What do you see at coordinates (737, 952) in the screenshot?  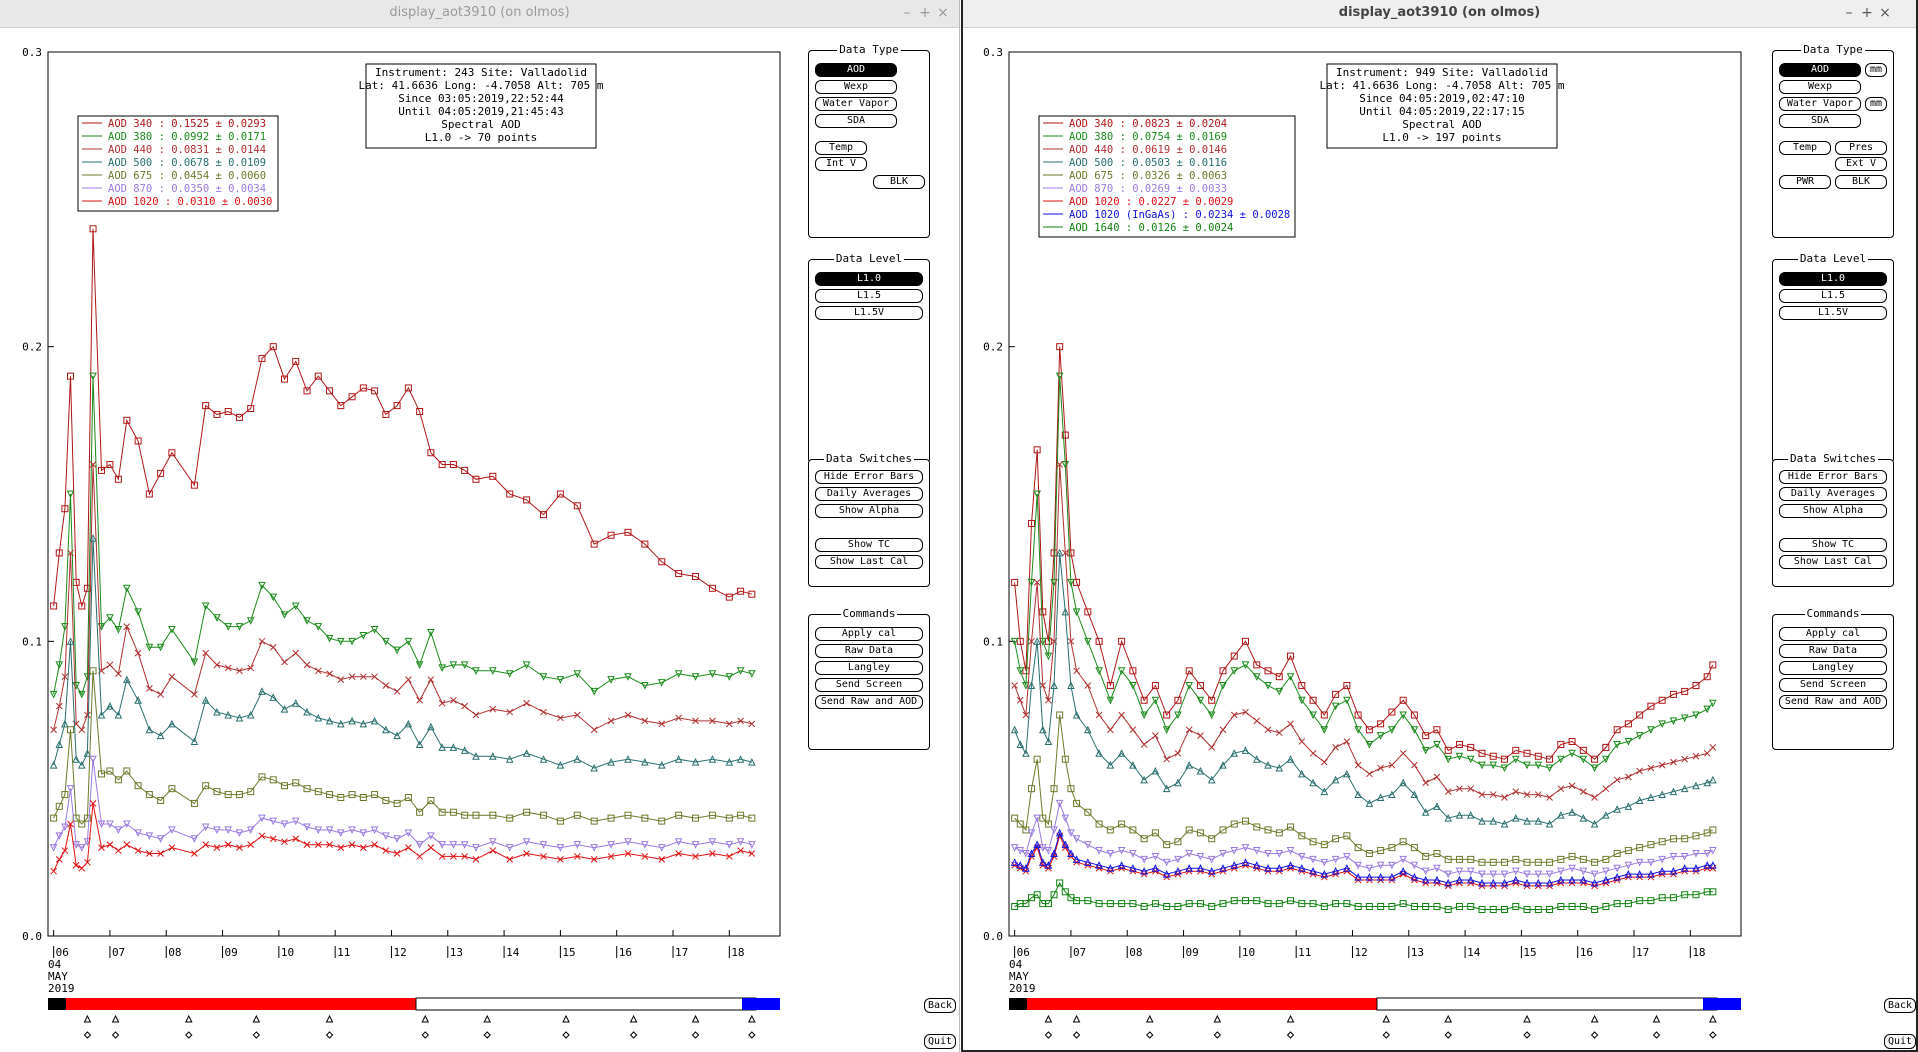 I see `x-tick-label: 18` at bounding box center [737, 952].